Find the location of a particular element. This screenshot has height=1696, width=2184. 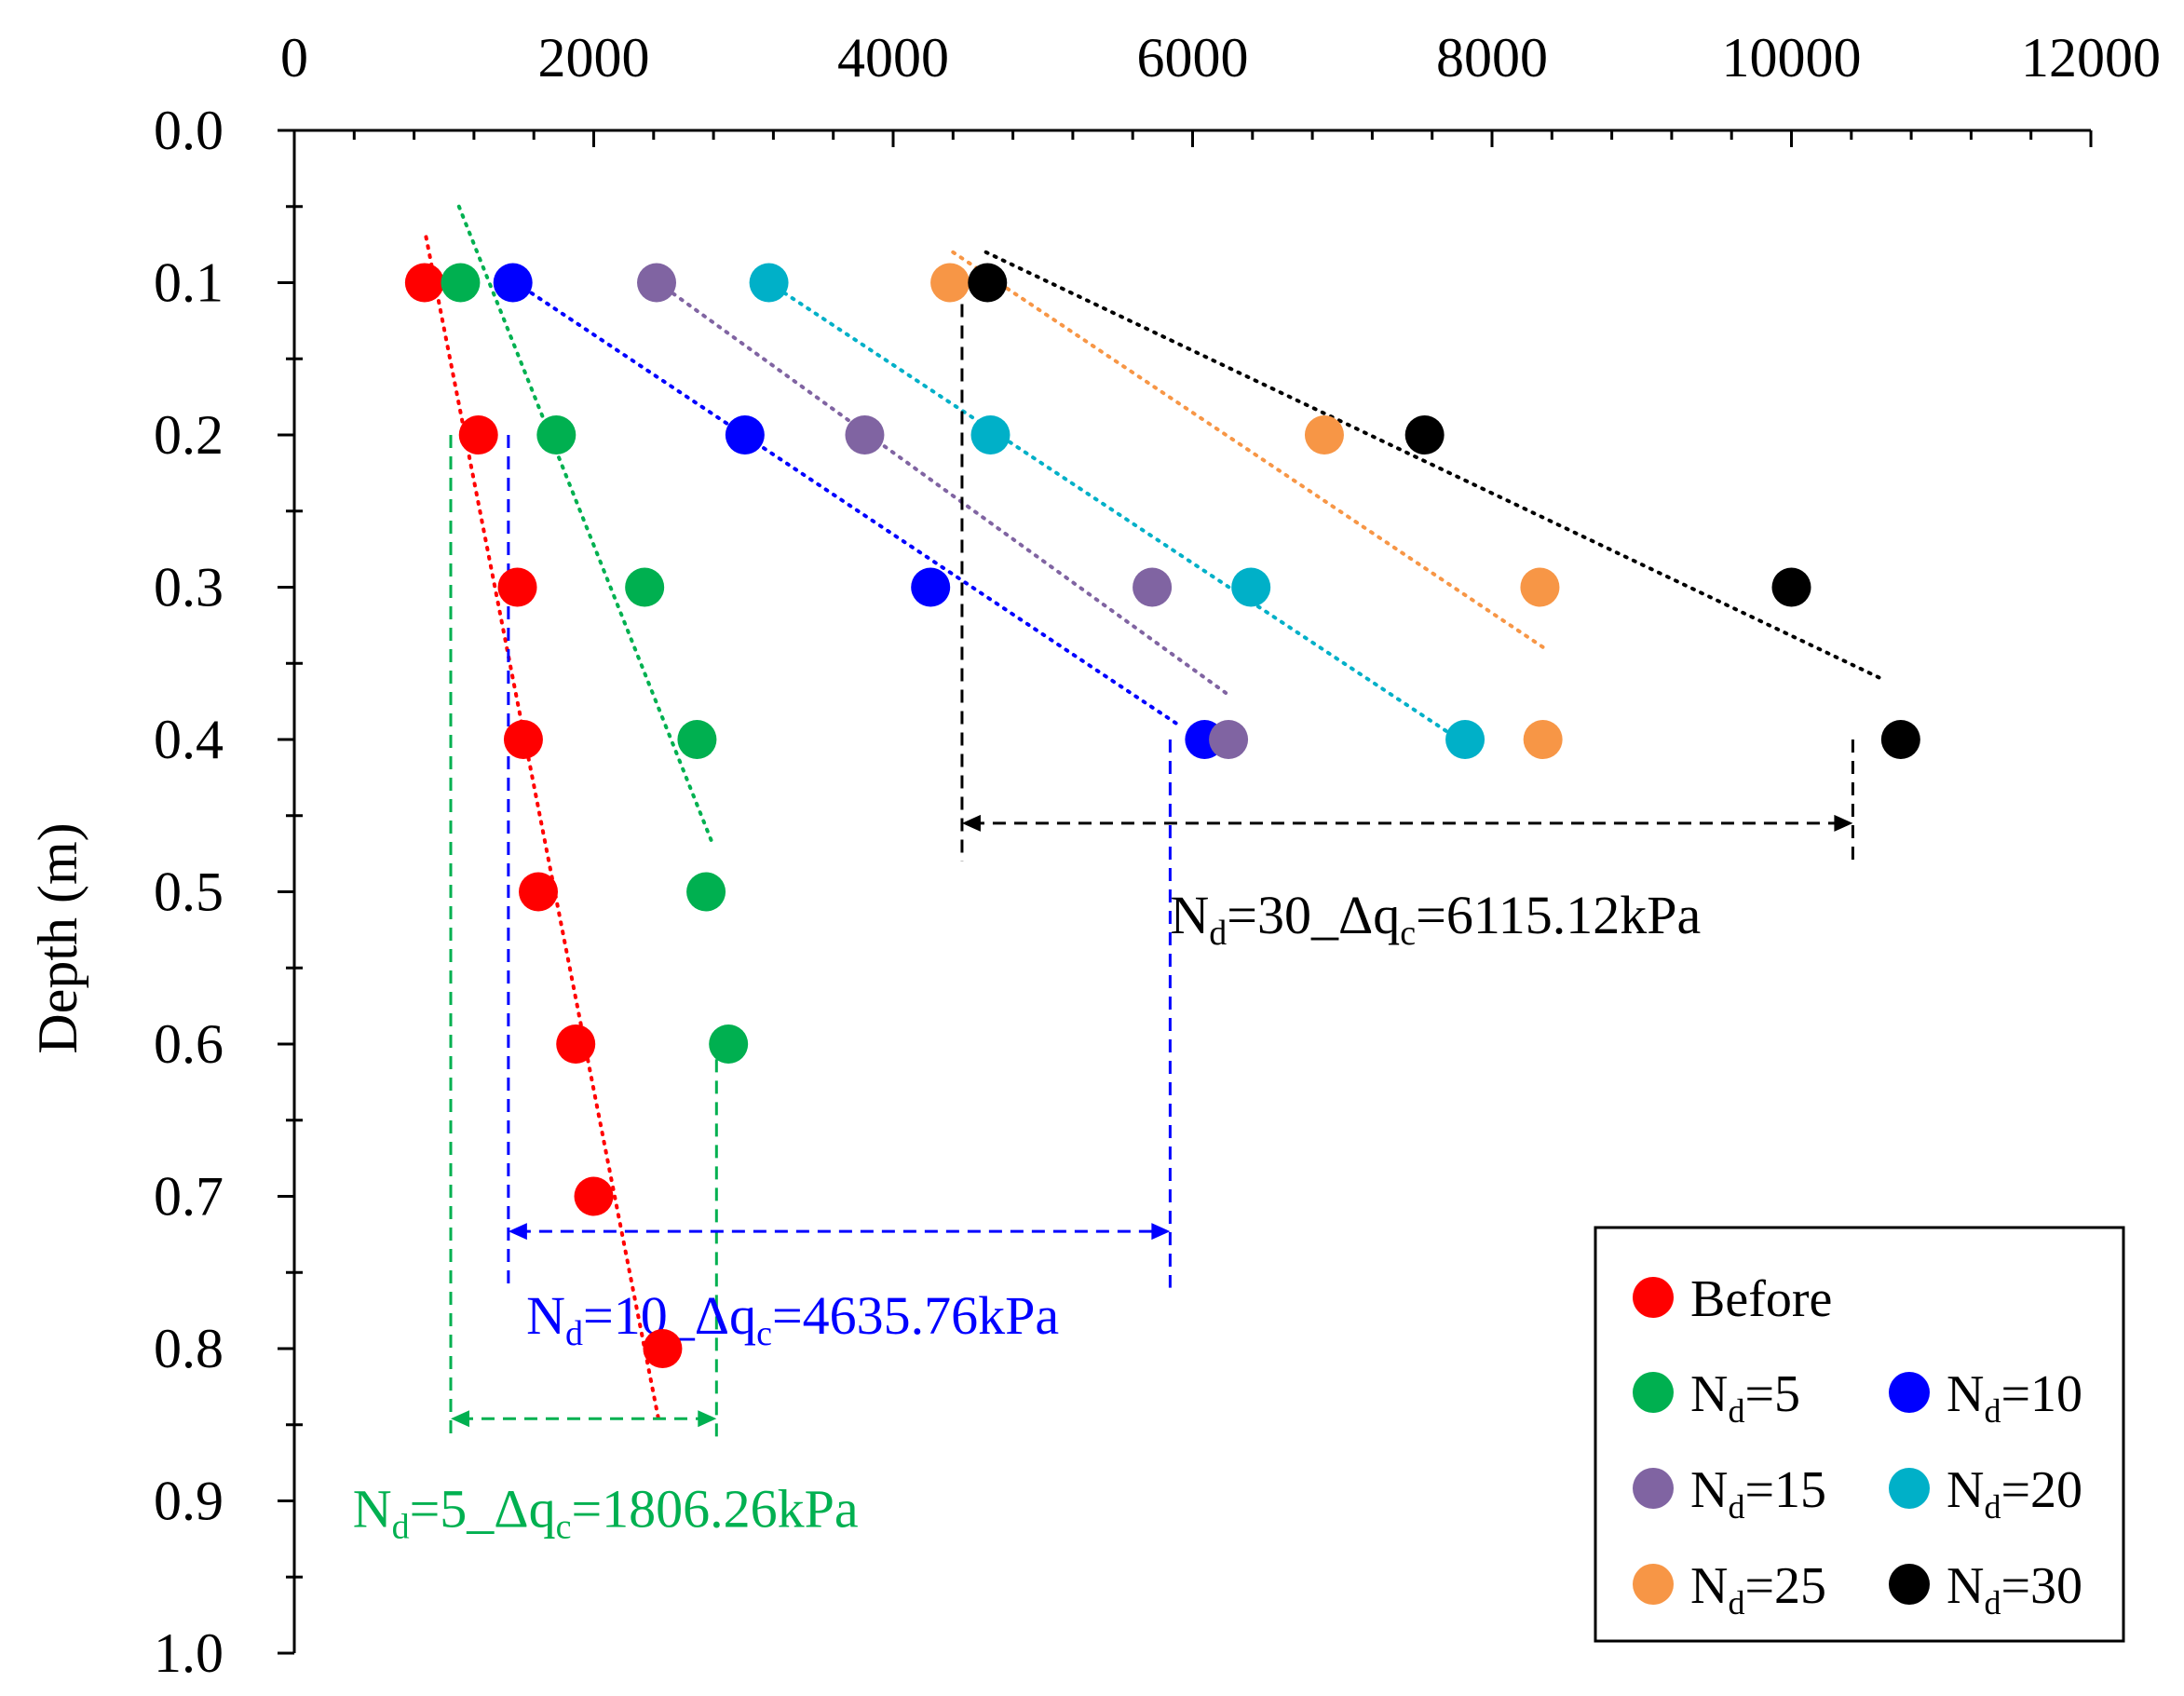

legend: Before Nd=5 Nd=10 Nd=15 Nd=20 Nd=25 Nd=30 is located at coordinates (1859, 1435).